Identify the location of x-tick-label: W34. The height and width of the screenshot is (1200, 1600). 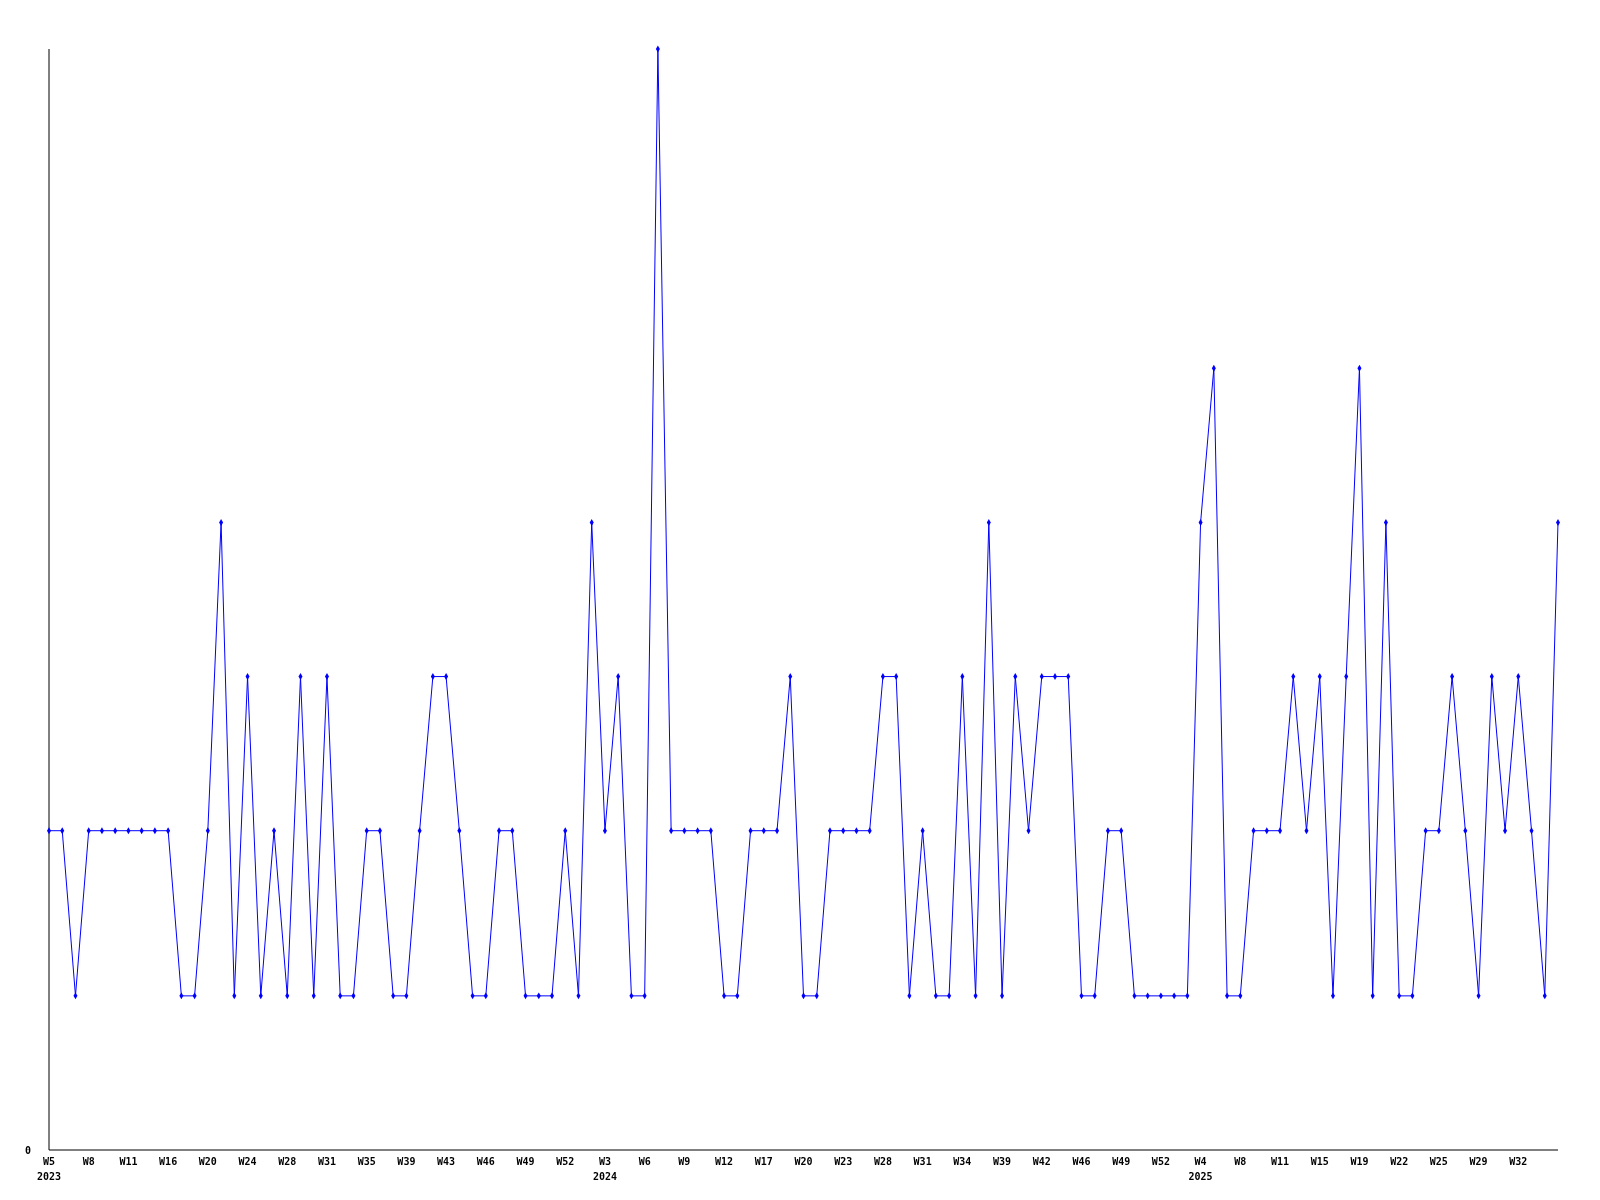
(962, 1161).